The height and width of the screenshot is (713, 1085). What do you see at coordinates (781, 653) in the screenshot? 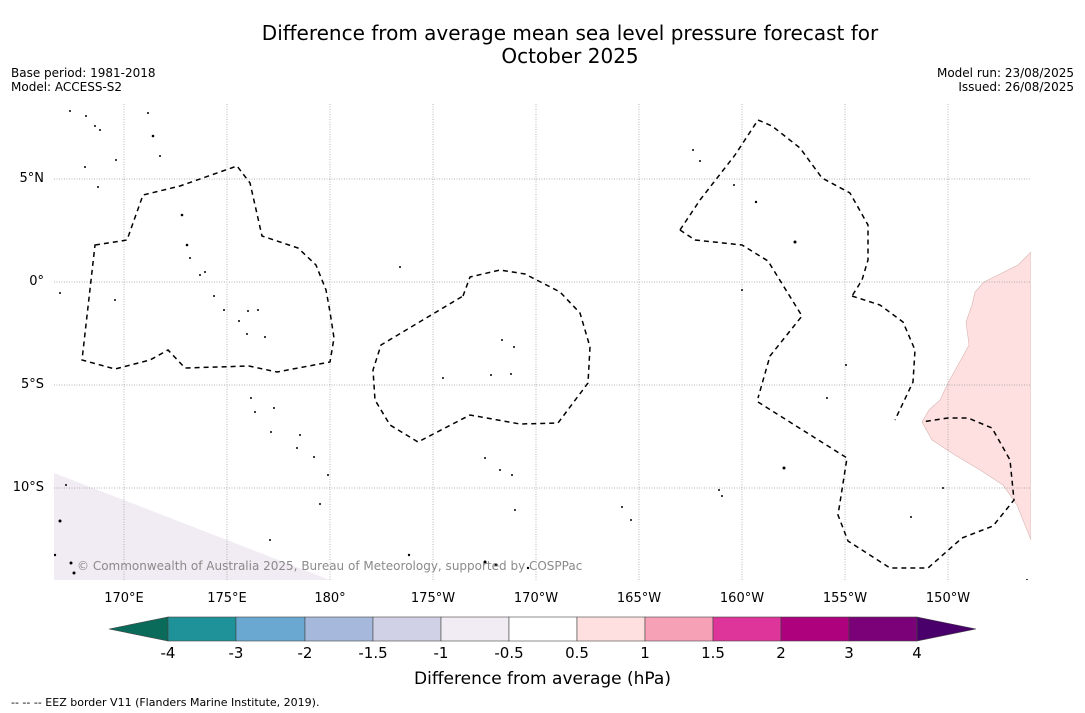
I see `colorbar-tick-label: 2` at bounding box center [781, 653].